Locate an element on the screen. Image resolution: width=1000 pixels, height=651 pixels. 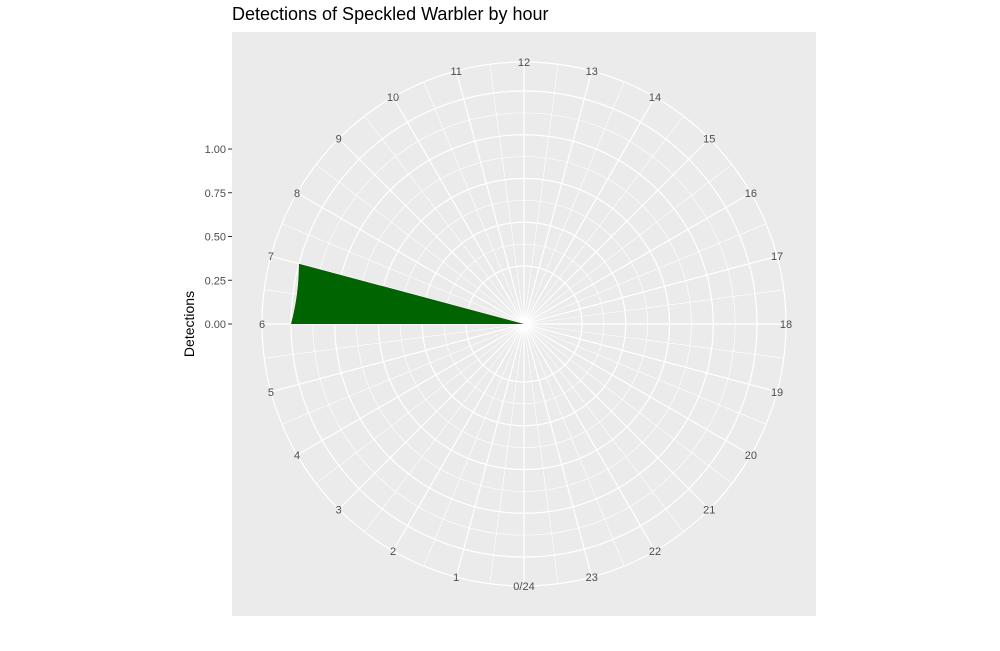
hour-label: 19 is located at coordinates (777, 393).